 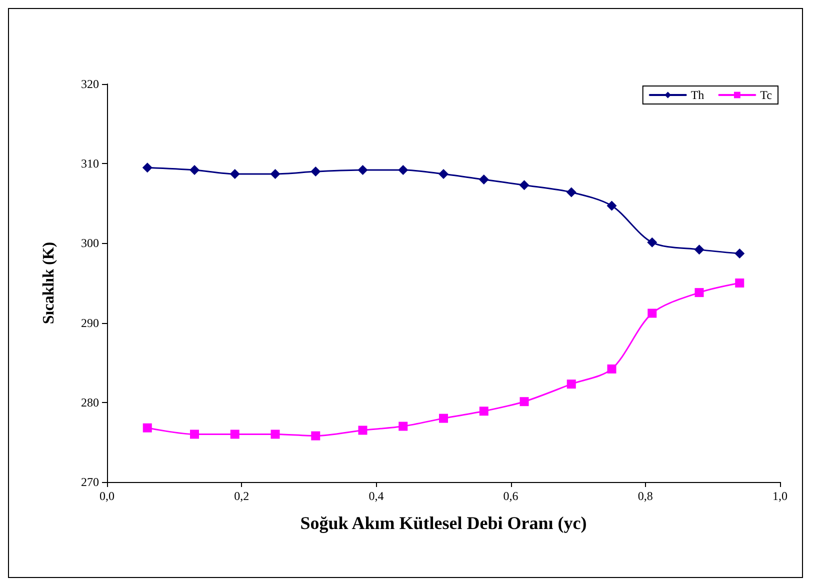 What do you see at coordinates (766, 95) in the screenshot?
I see `legend-label: Tc` at bounding box center [766, 95].